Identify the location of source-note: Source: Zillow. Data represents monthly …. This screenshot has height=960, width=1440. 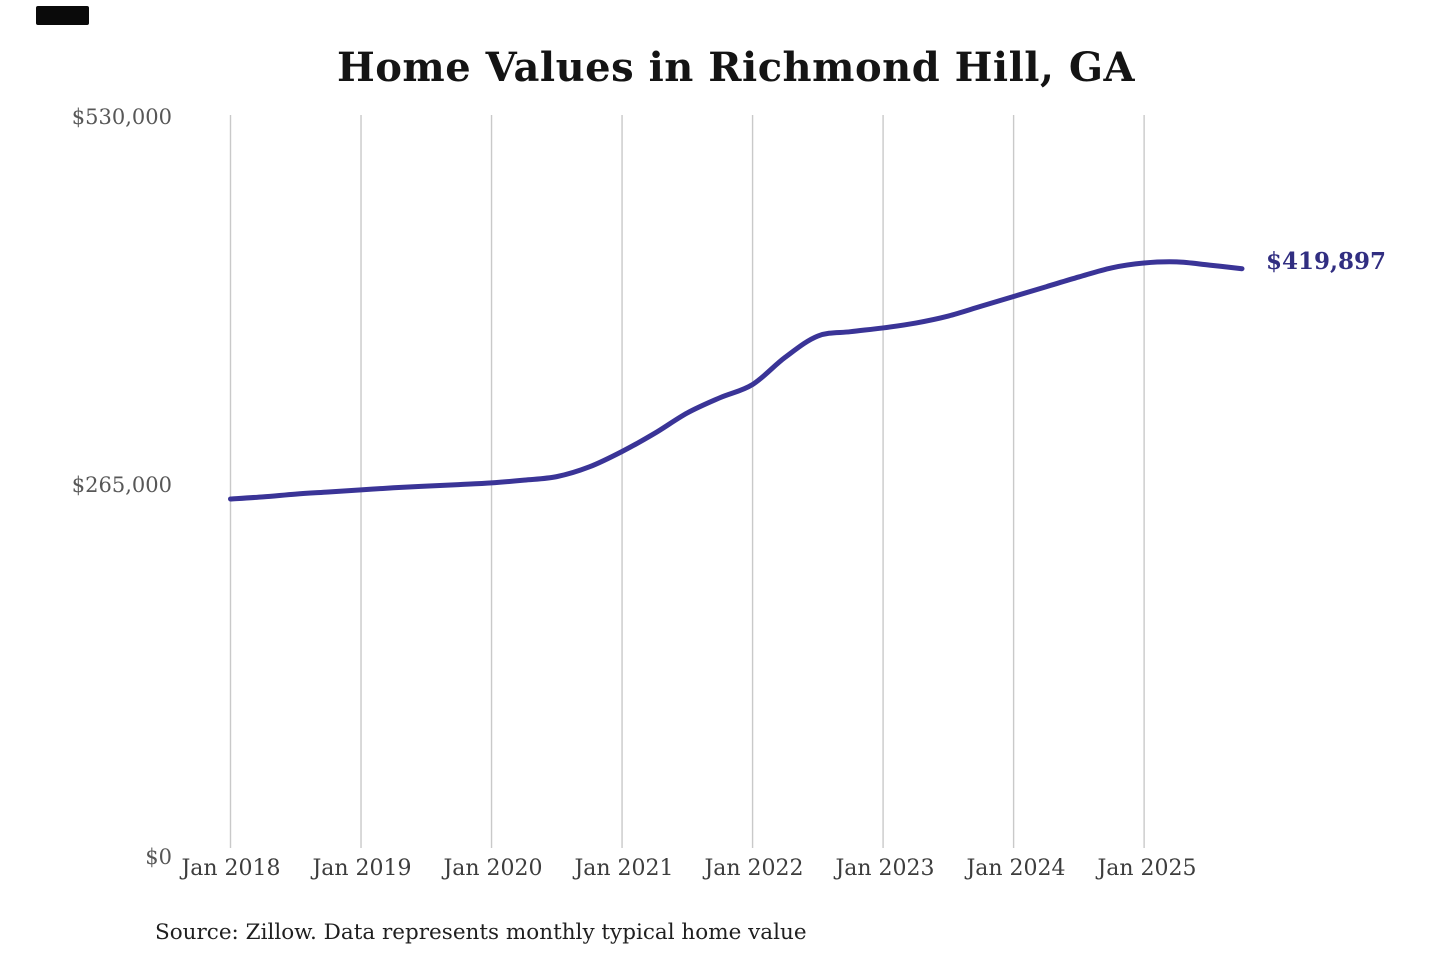
(481, 932).